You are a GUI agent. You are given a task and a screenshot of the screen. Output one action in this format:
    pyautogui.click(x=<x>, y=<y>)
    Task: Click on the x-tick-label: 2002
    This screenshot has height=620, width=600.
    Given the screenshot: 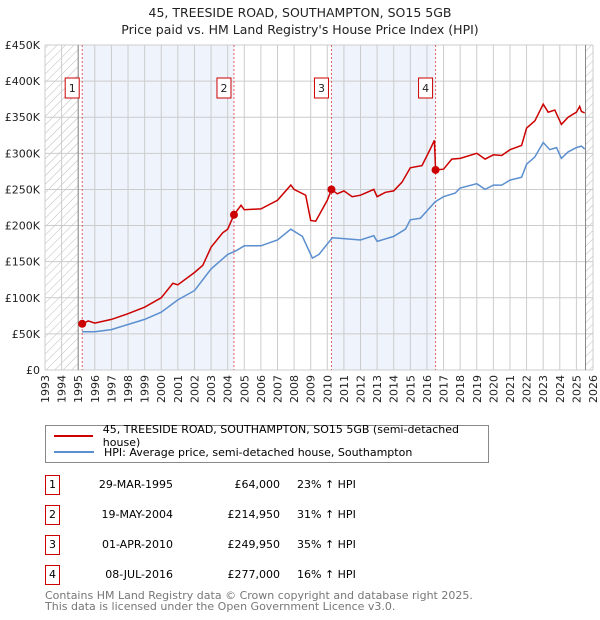 What is the action you would take?
    pyautogui.click(x=194, y=389)
    